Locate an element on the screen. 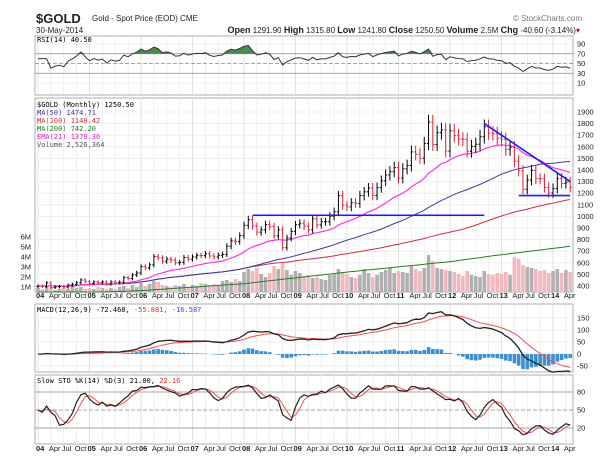  volume-label: Volume is located at coordinates (462, 30).